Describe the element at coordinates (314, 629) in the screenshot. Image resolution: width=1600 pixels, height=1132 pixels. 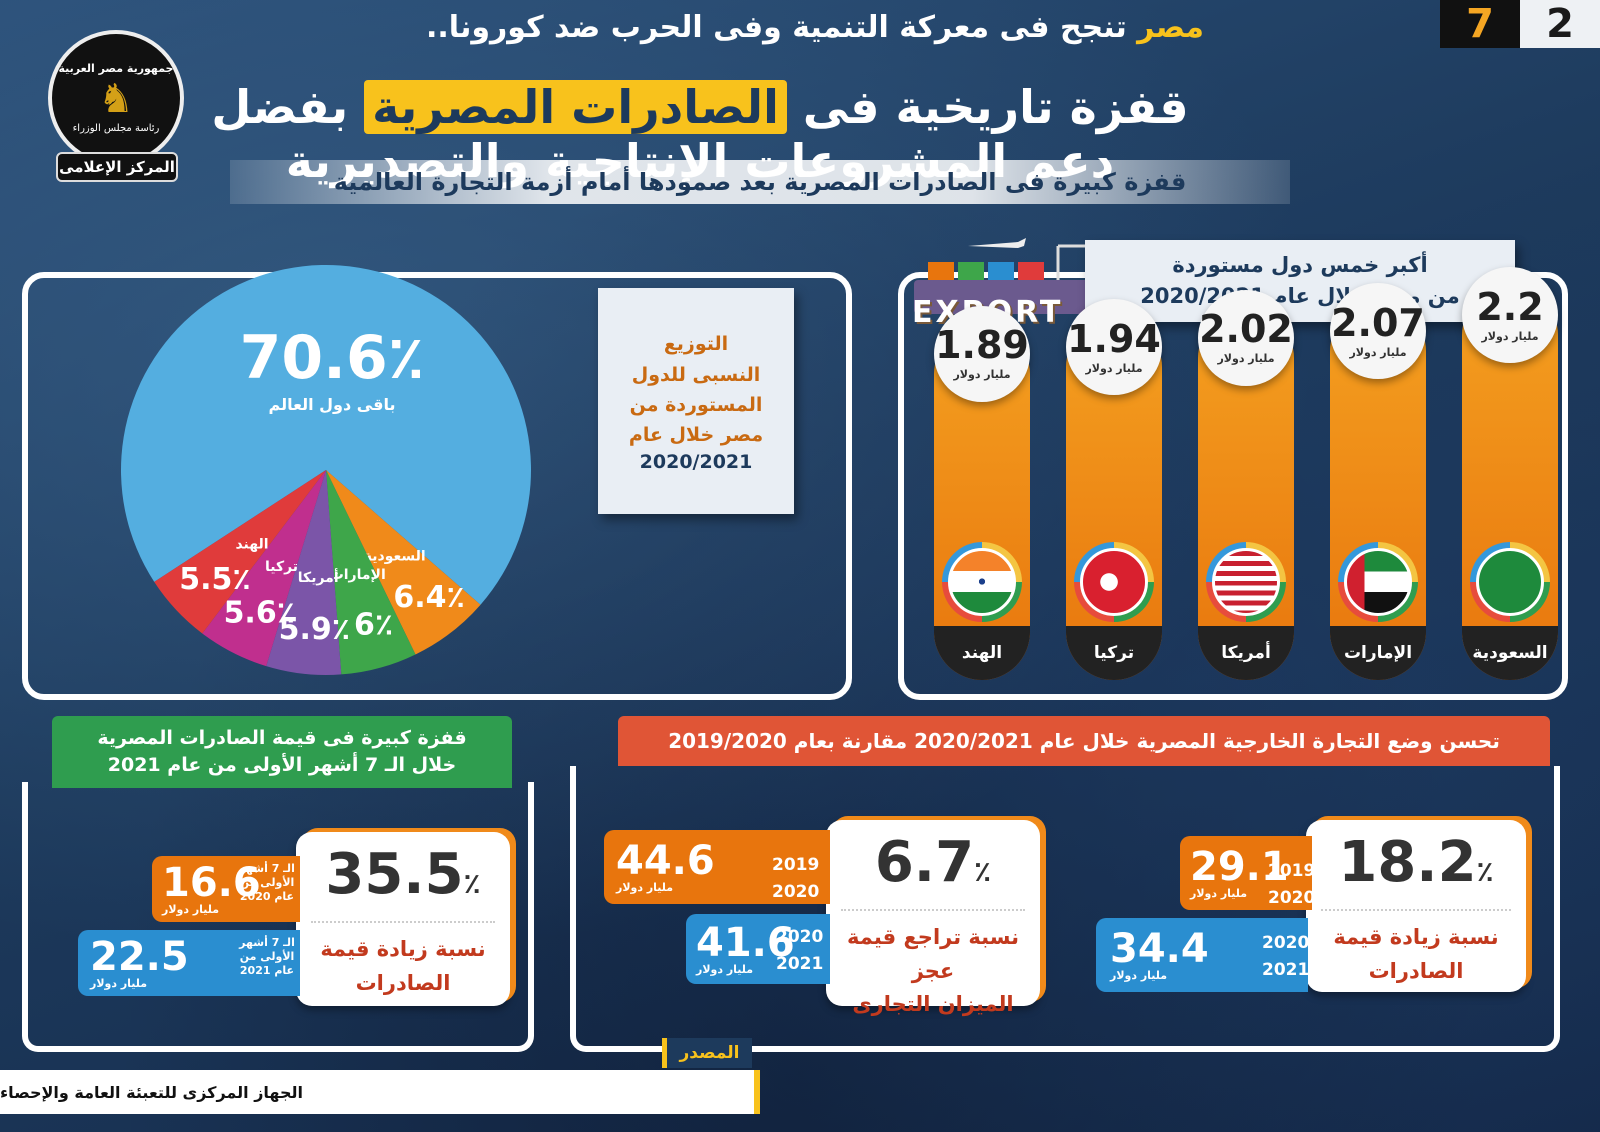
I see `pie-value-label: 5.9٪` at that location.